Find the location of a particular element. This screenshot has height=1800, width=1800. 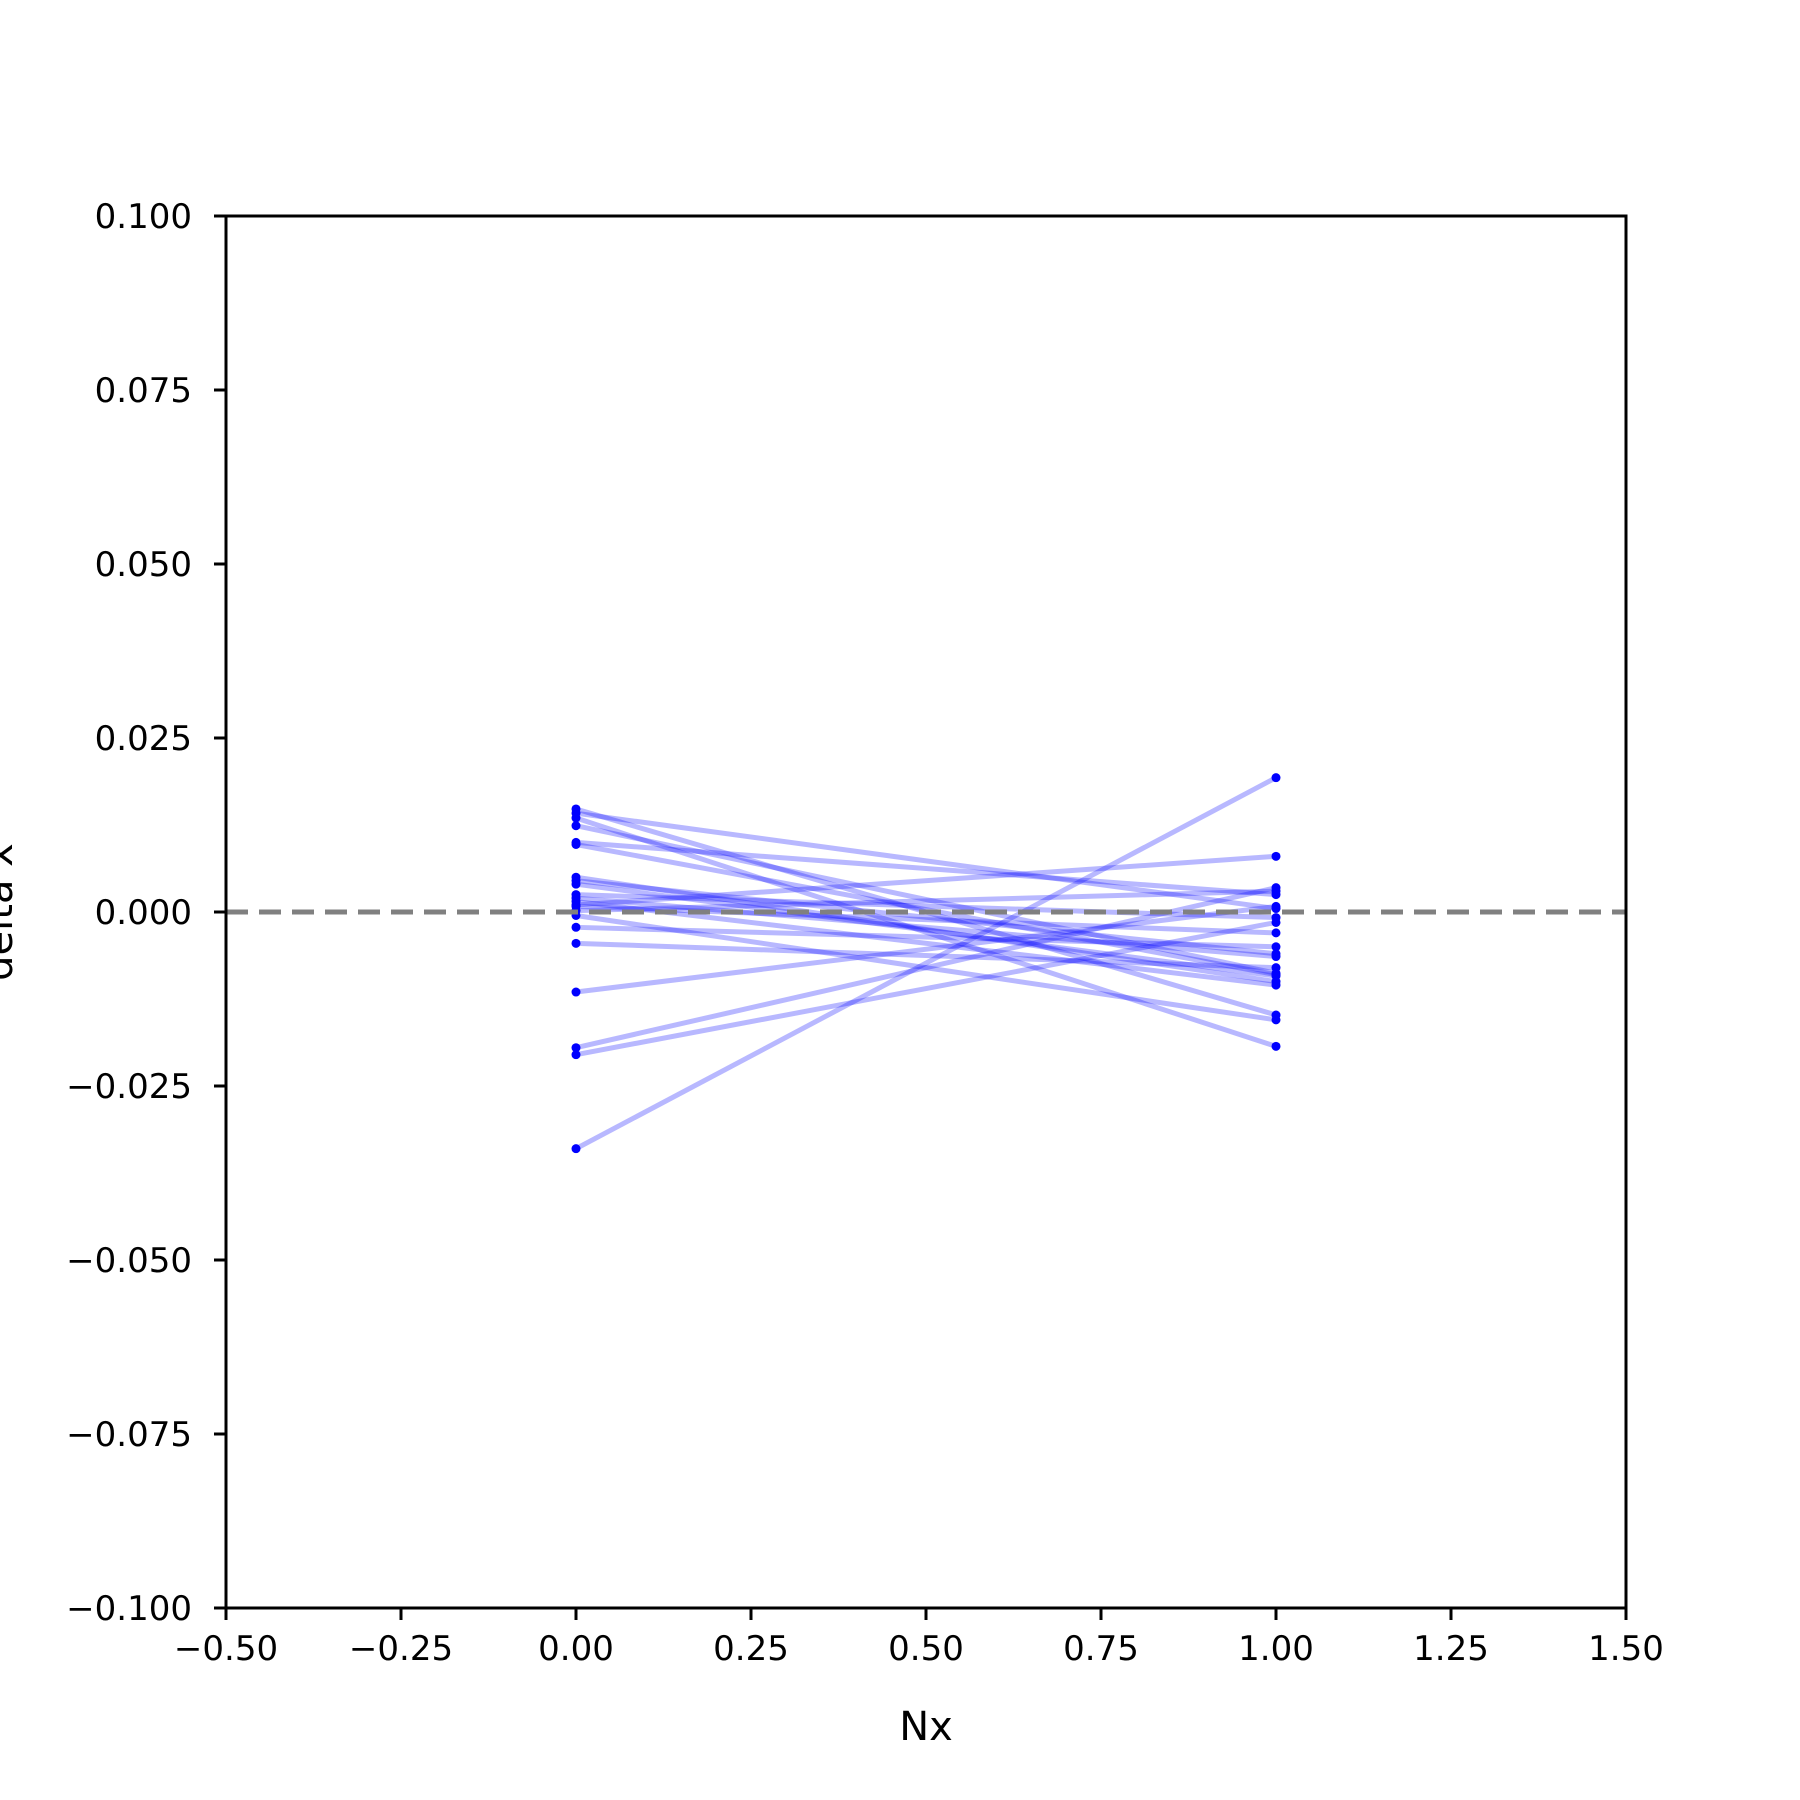

x-axis-label: Nx is located at coordinates (926, 1727).